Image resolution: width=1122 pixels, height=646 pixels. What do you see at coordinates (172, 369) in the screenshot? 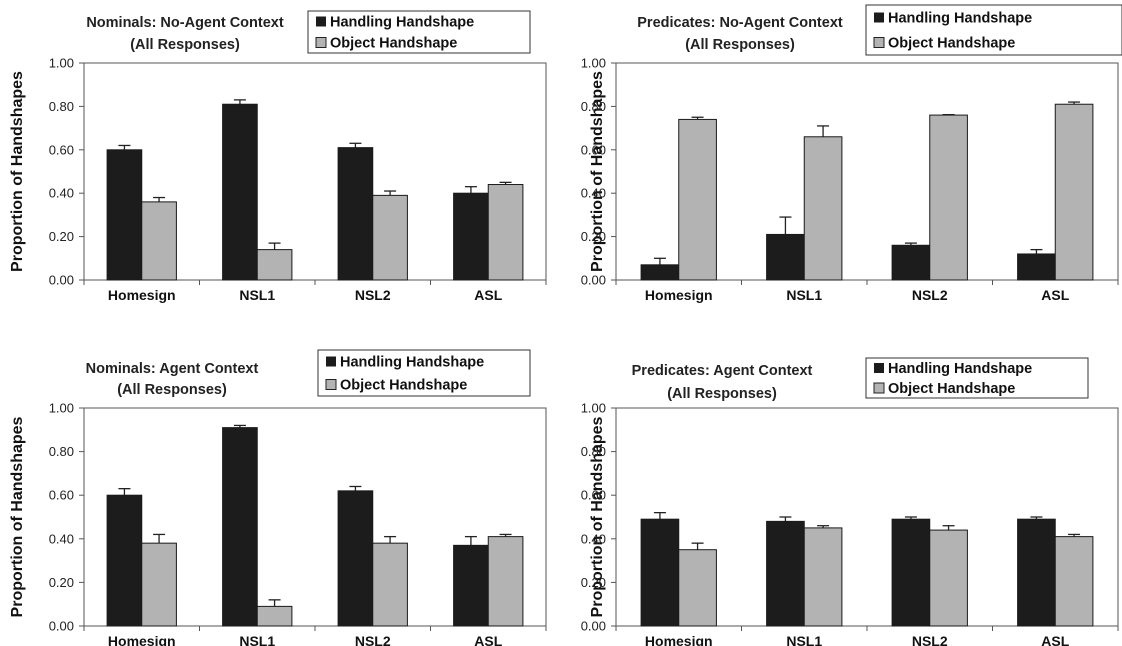
I see `chart-title: Nominals: Agent Context` at bounding box center [172, 369].